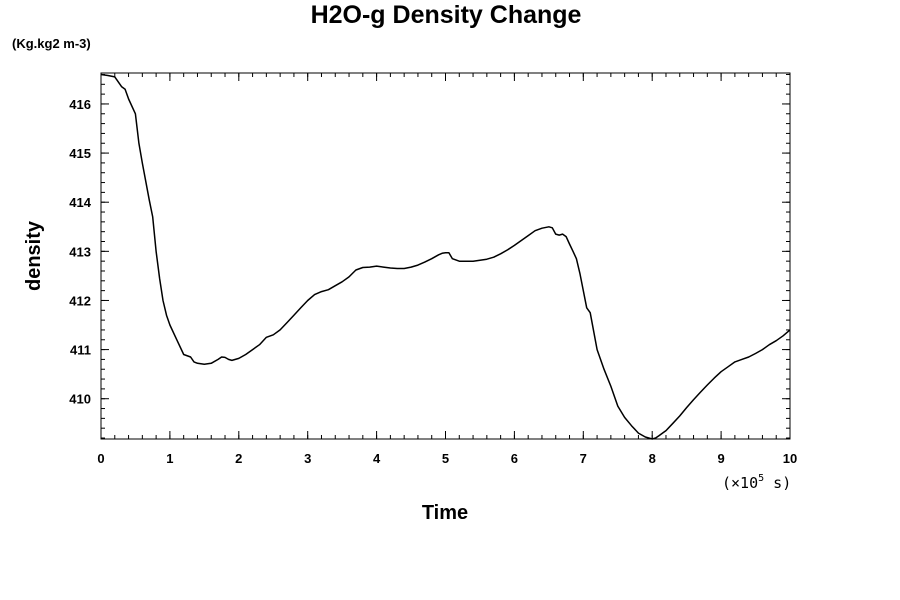  What do you see at coordinates (777, 483) in the screenshot?
I see `x-scale-suffix: s)` at bounding box center [777, 483].